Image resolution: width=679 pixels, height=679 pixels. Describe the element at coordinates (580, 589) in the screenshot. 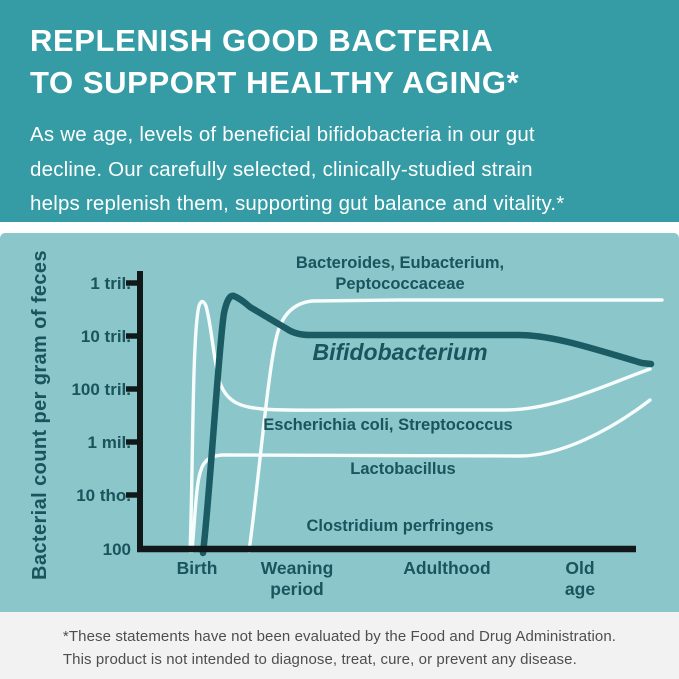

I see `xtick-old-age-line2: age` at that location.